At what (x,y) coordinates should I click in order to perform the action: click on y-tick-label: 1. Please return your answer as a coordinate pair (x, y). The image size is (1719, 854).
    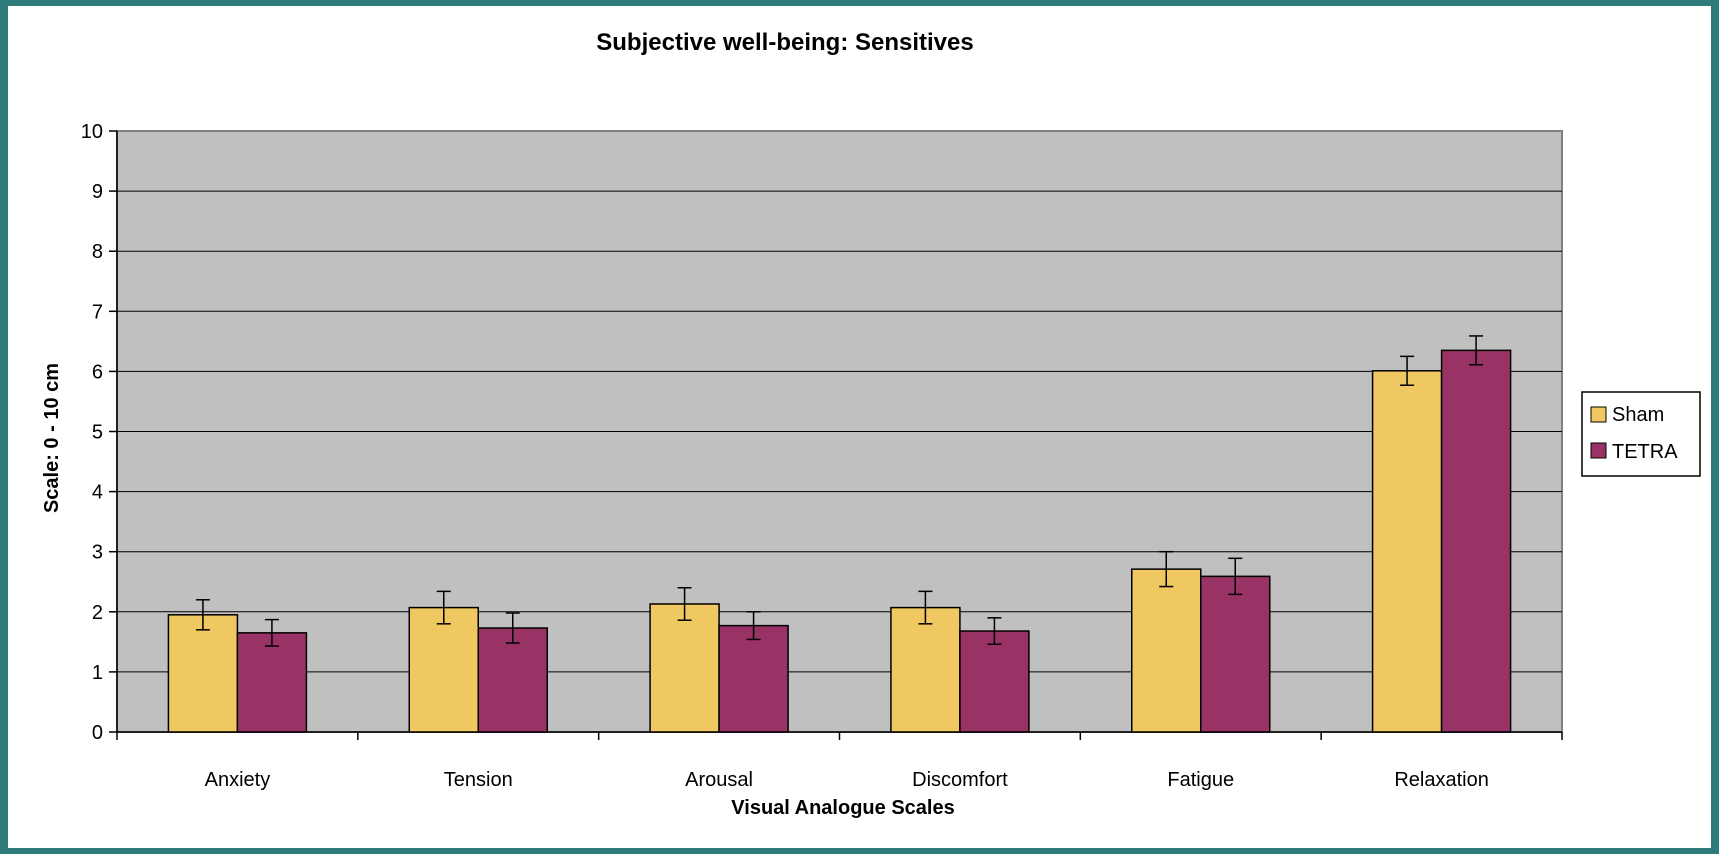
    Looking at the image, I should click on (97, 673).